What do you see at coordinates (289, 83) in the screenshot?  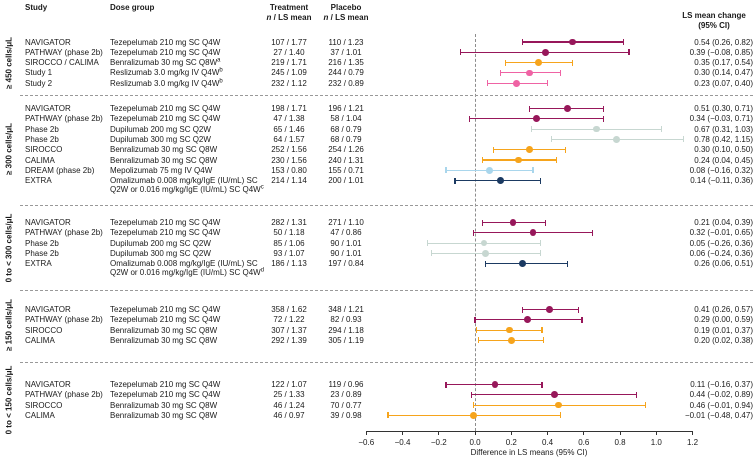 I see `treatment-value: 232 / 1.12` at bounding box center [289, 83].